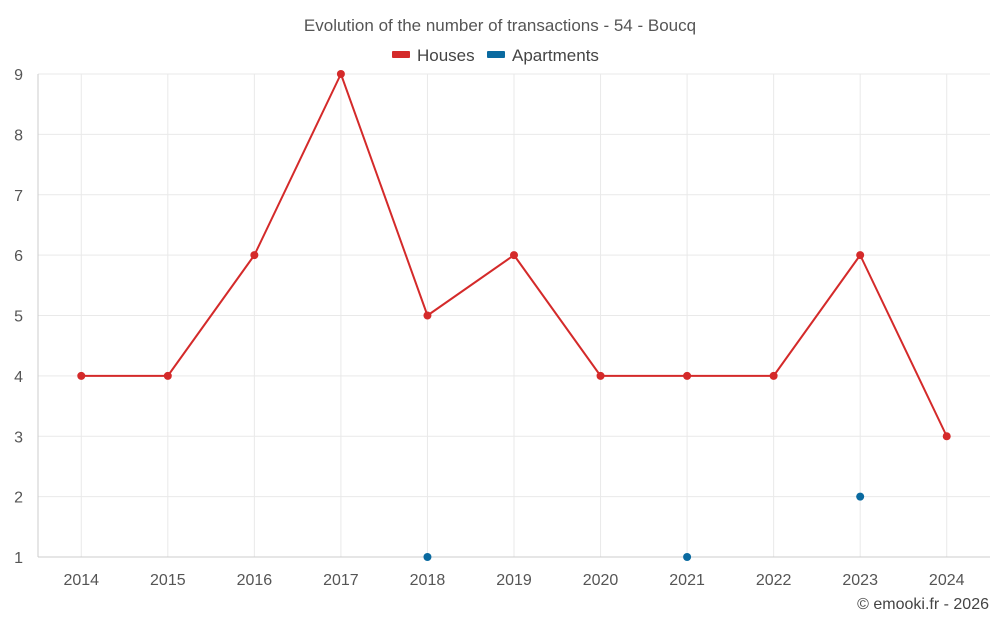  I want to click on x-tick-label: 2024, so click(947, 580).